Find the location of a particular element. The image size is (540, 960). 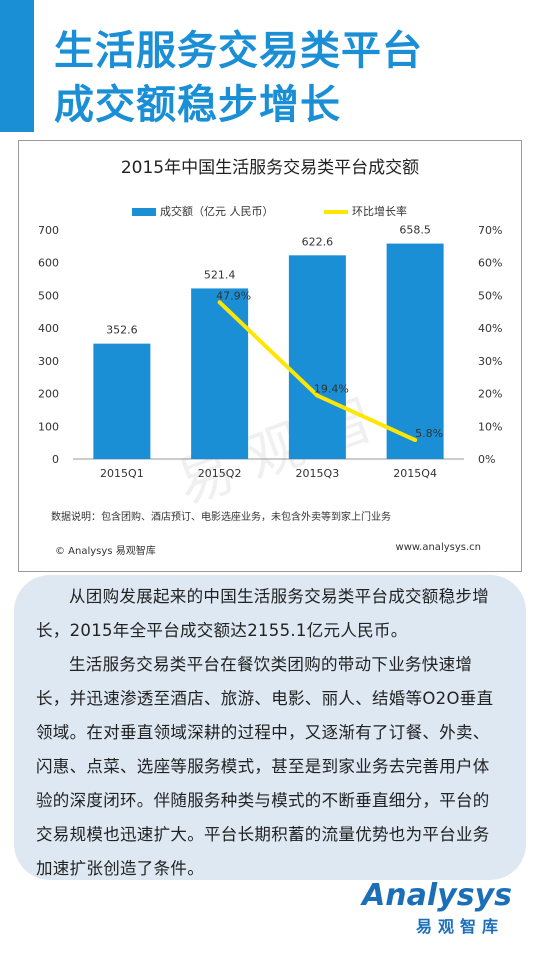

legend-item-bar: 成交额（亿元 人民币） is located at coordinates (203, 211).